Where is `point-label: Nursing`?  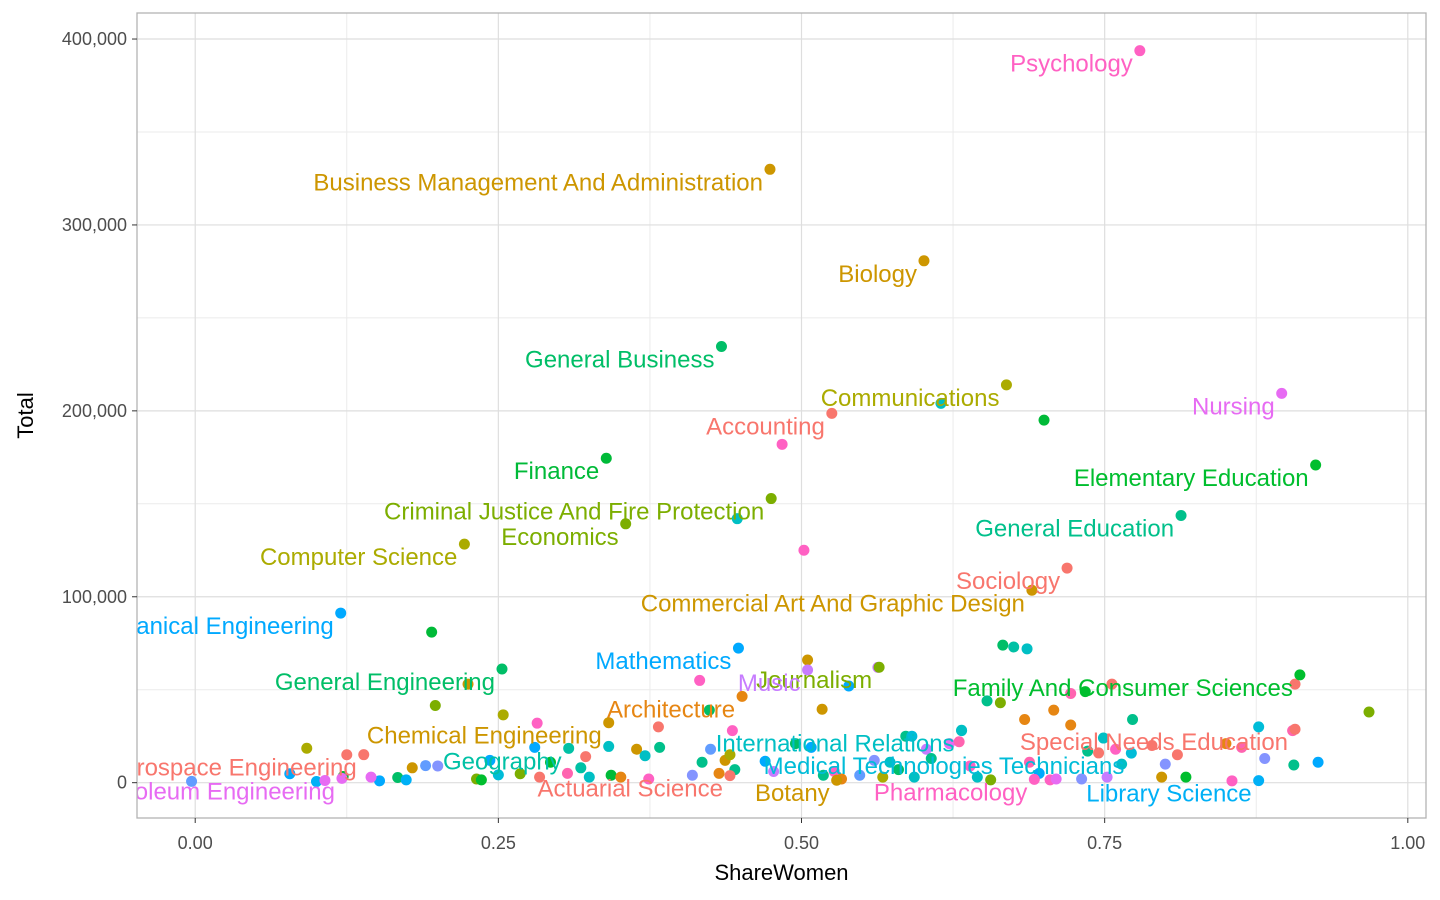
point-label: Nursing is located at coordinates (1233, 406).